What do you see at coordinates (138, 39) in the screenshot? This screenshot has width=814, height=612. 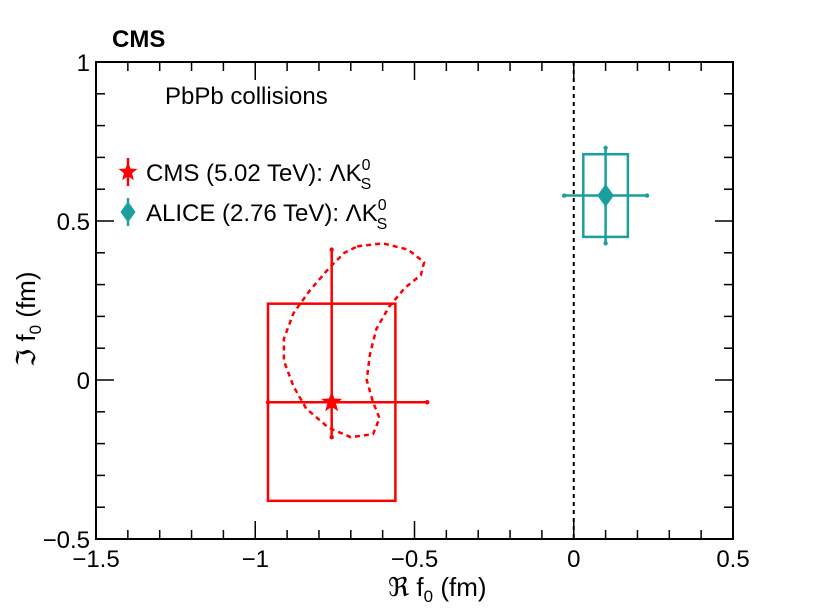 I see `experiment-label: CMS` at bounding box center [138, 39].